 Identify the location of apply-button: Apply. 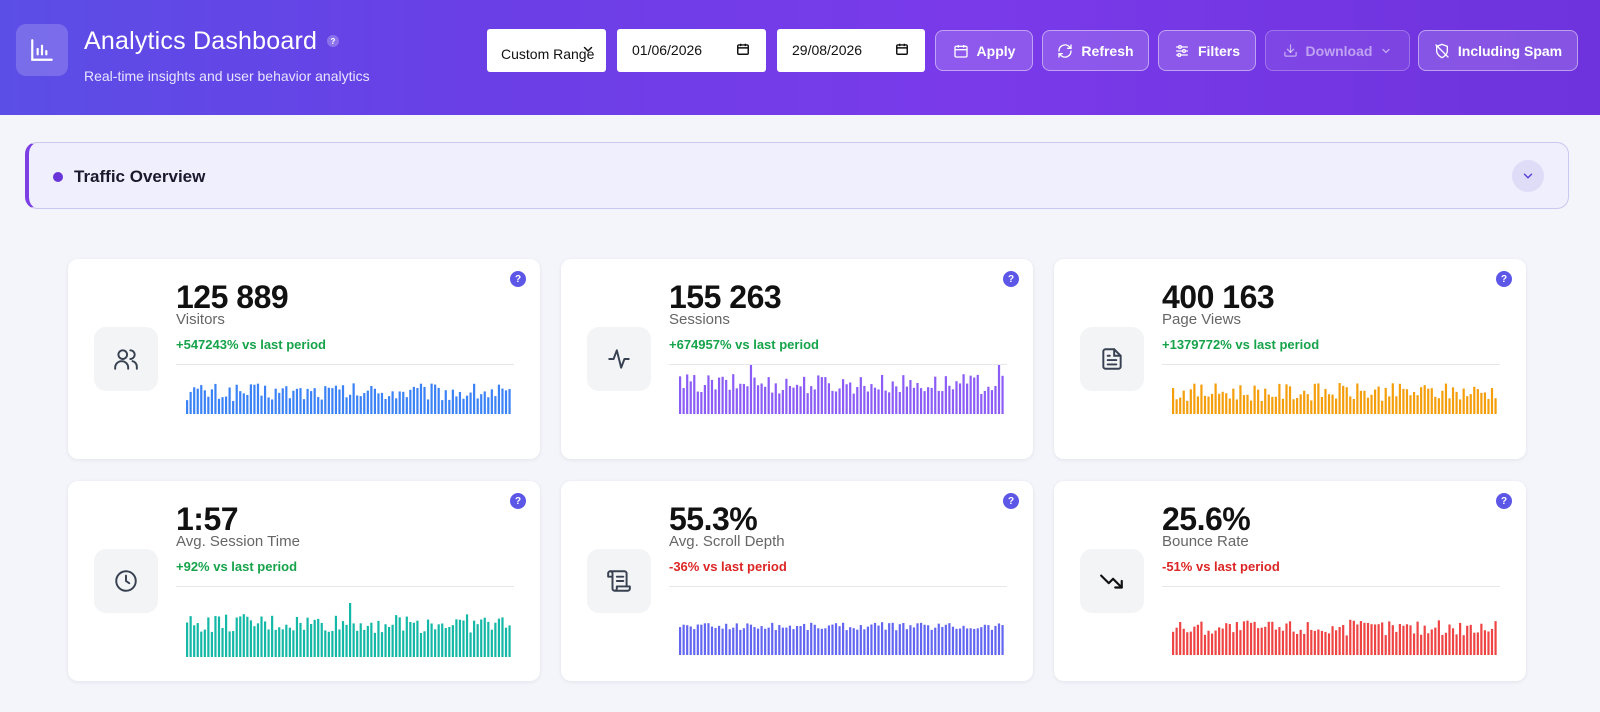
(984, 50).